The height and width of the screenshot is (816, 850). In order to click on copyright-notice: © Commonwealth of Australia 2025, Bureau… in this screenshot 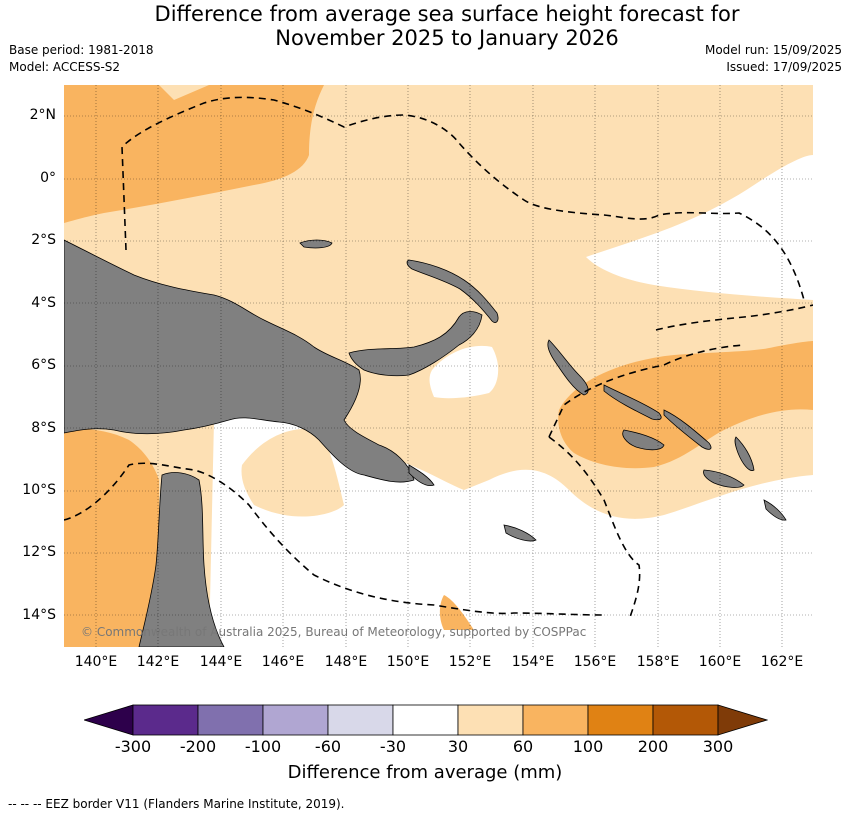, I will do `click(334, 632)`.